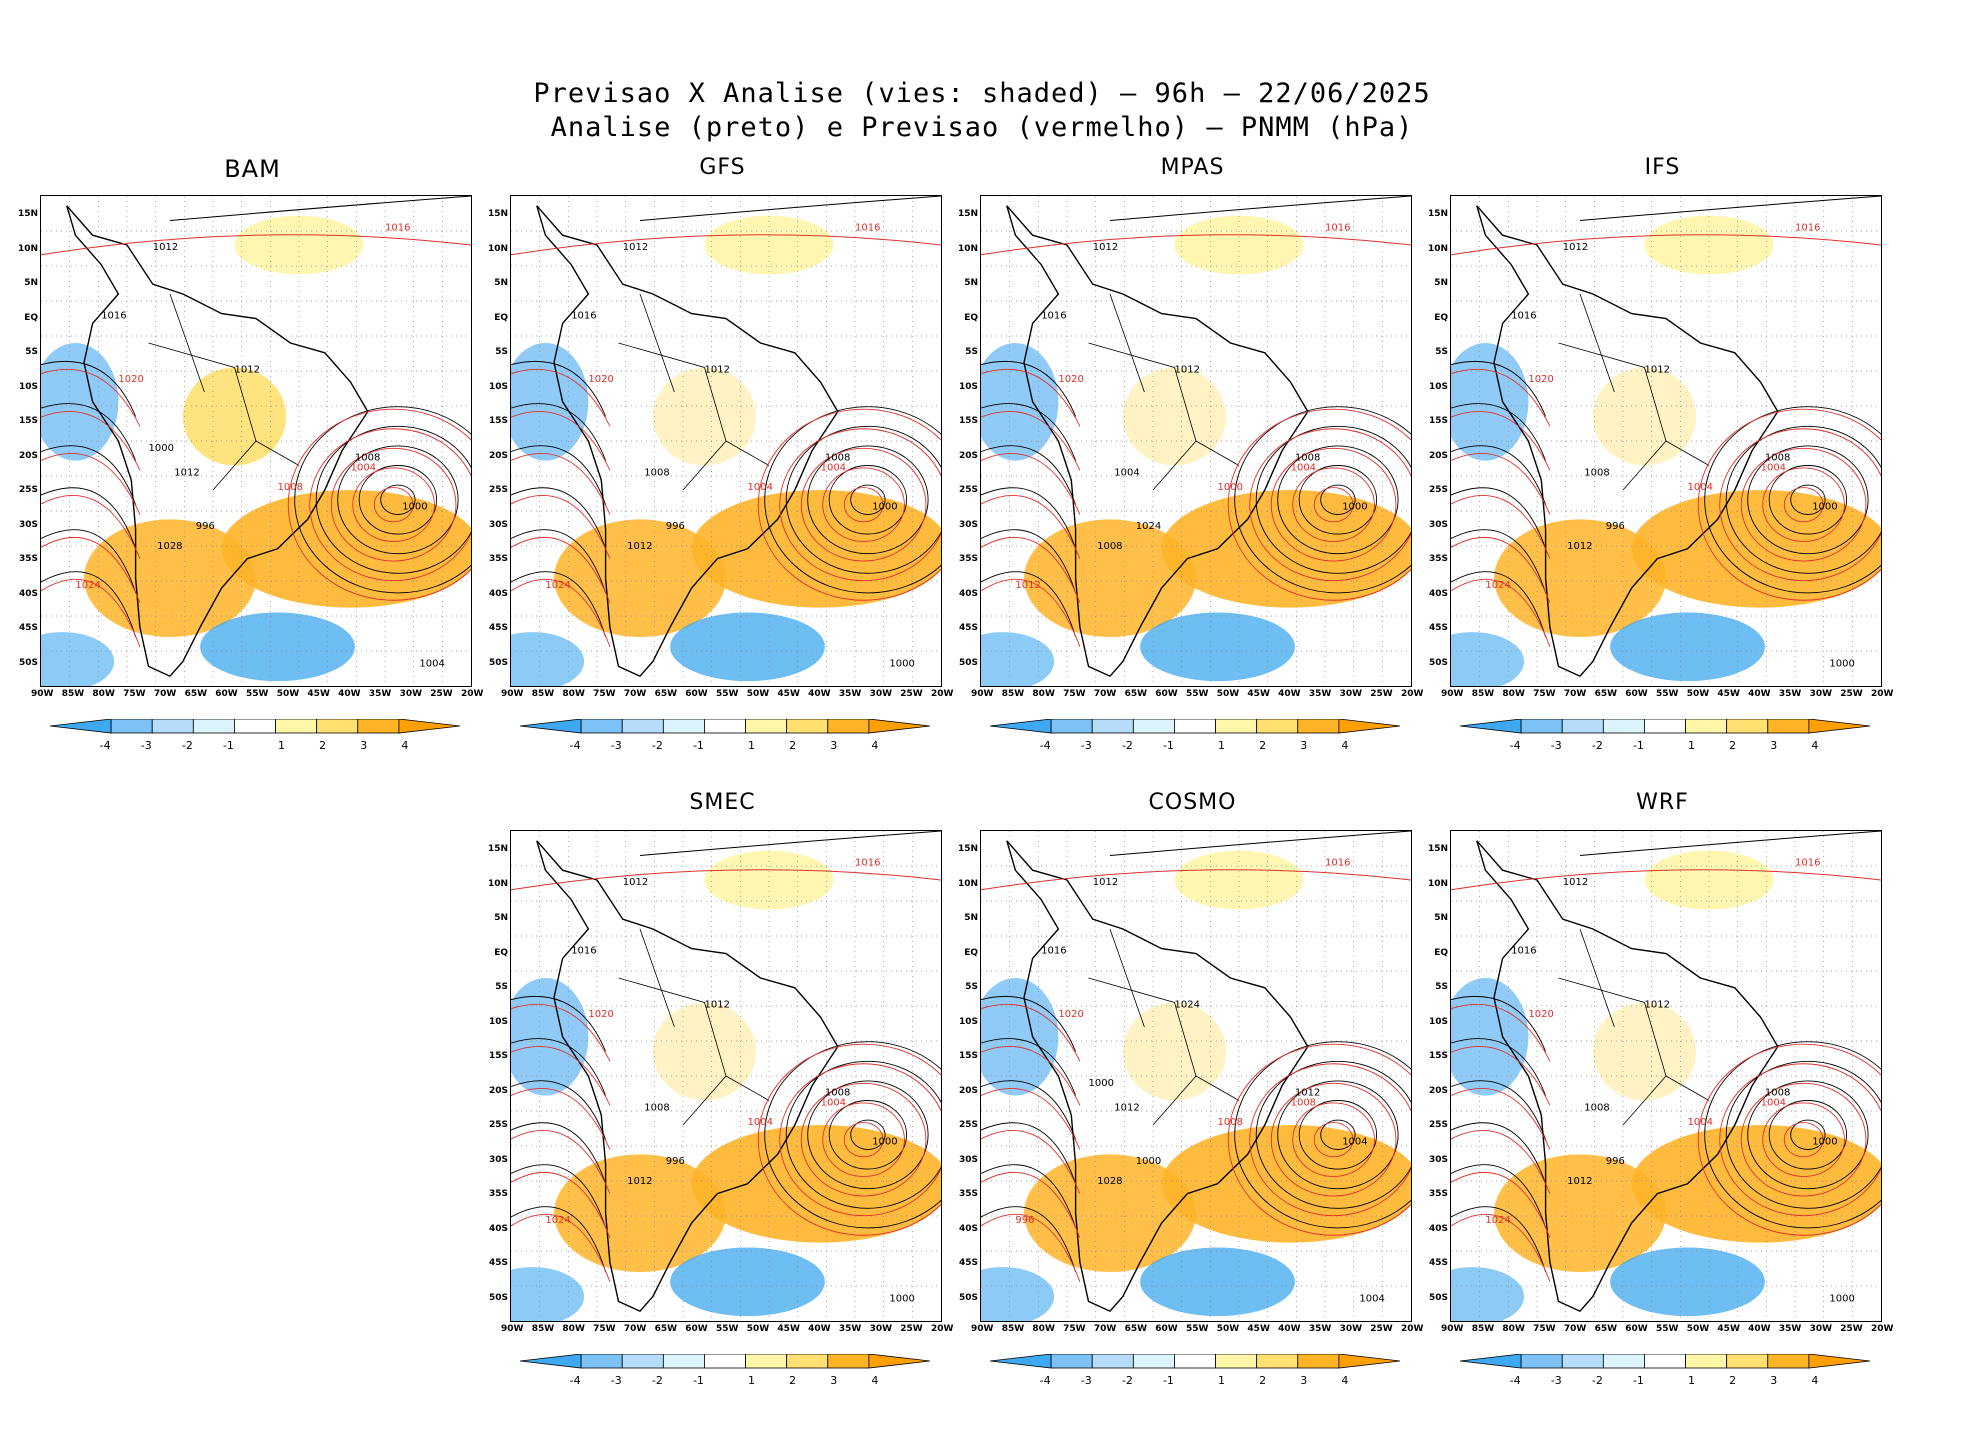 The image size is (1964, 1436). What do you see at coordinates (1851, 694) in the screenshot?
I see `lon-label: 25W` at bounding box center [1851, 694].